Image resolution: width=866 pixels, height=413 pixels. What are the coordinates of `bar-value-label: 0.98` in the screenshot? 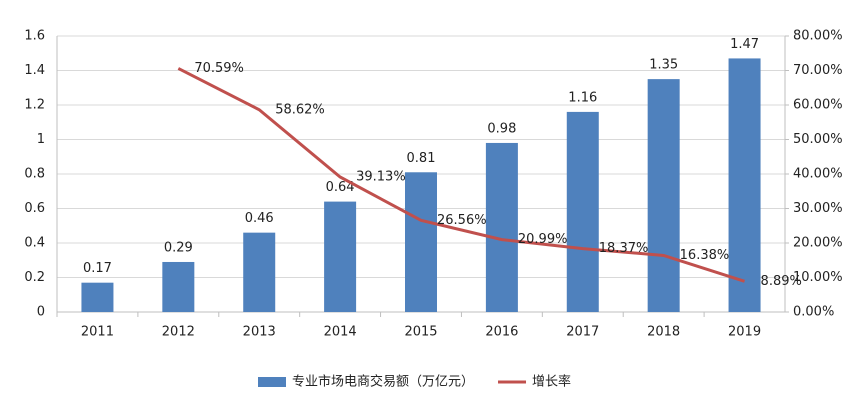 It's located at (501, 128).